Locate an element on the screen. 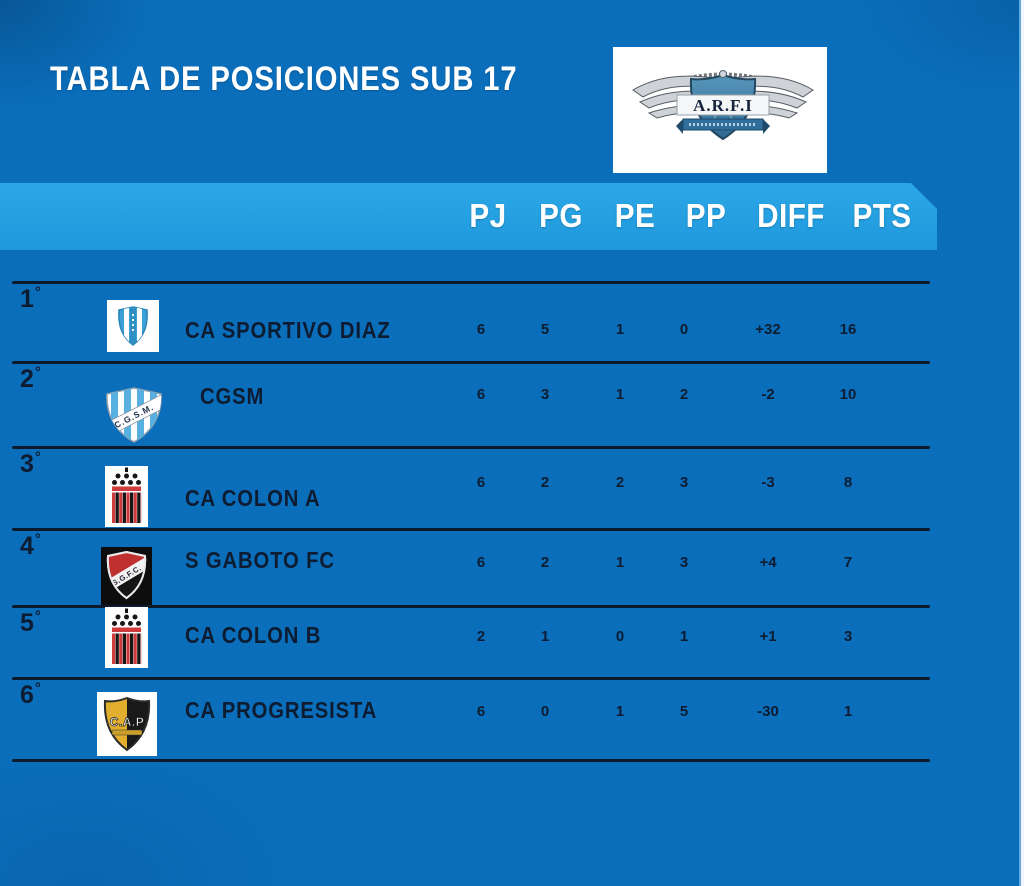 The width and height of the screenshot is (1024, 886). arfi-logo: A.R.F.I is located at coordinates (720, 110).